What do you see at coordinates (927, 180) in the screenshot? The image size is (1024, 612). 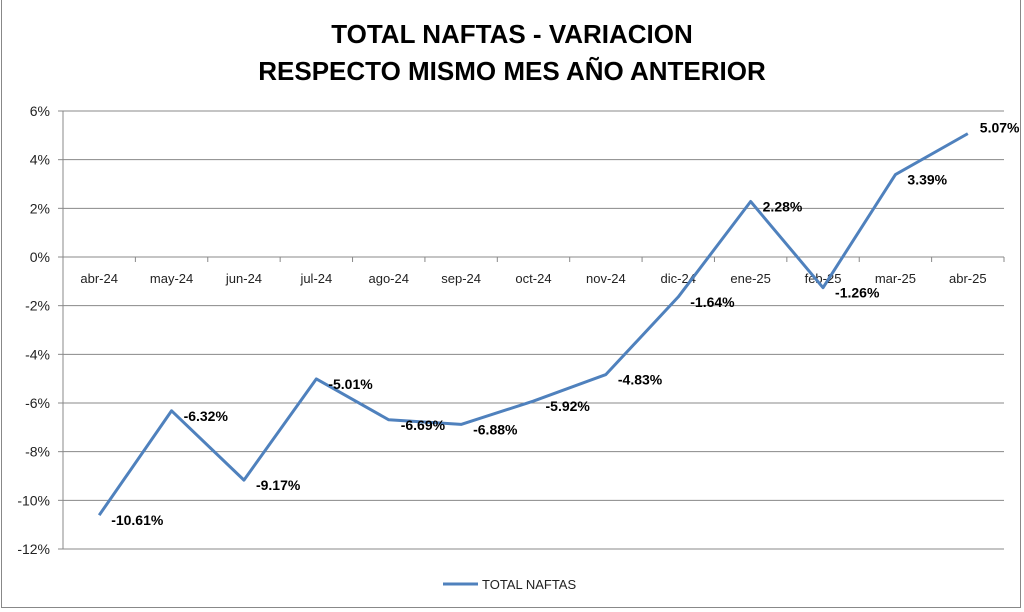 I see `data-label: 3.39%` at bounding box center [927, 180].